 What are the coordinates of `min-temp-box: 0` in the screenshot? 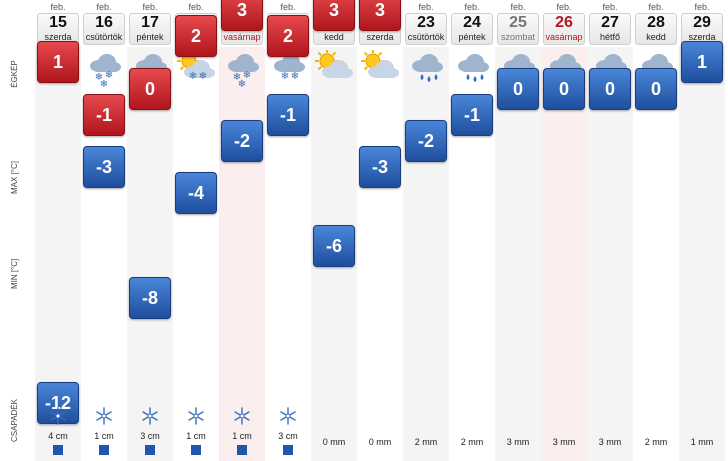 It's located at (564, 88).